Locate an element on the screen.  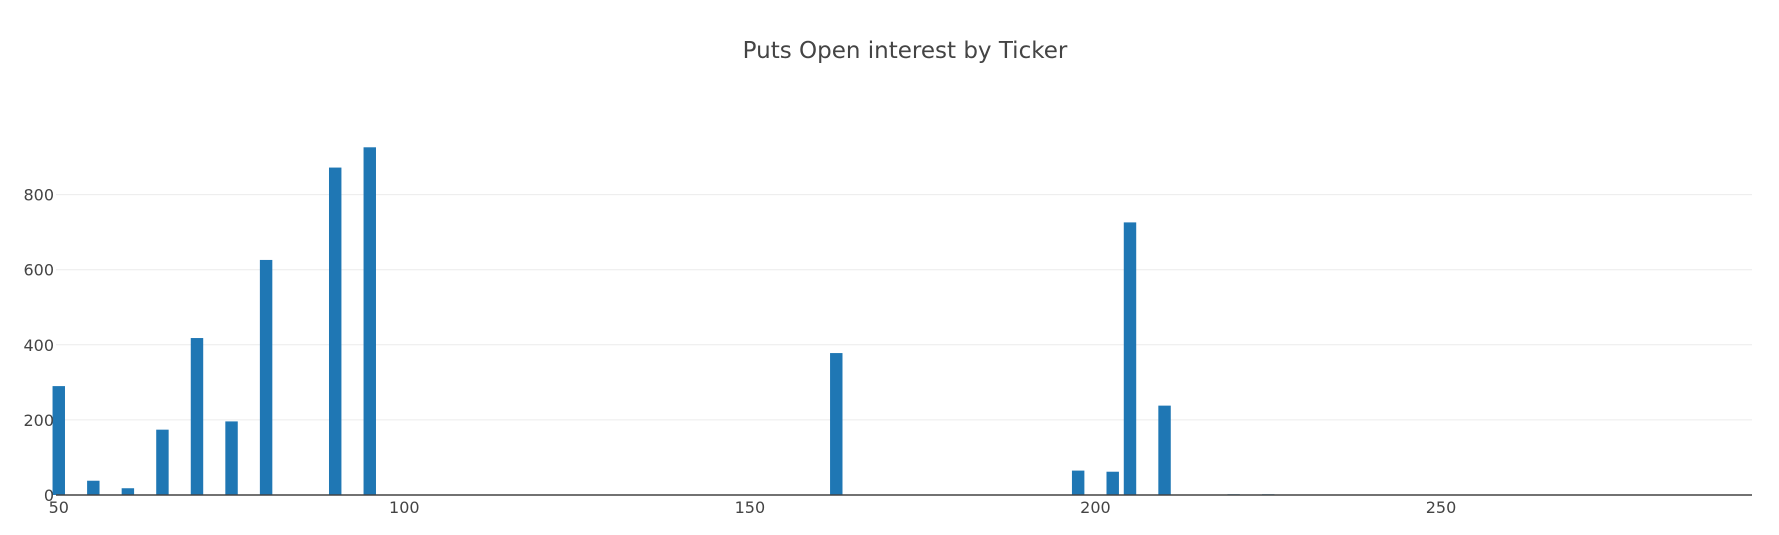
y-tick-label-400: 400 is located at coordinates (38, 345).